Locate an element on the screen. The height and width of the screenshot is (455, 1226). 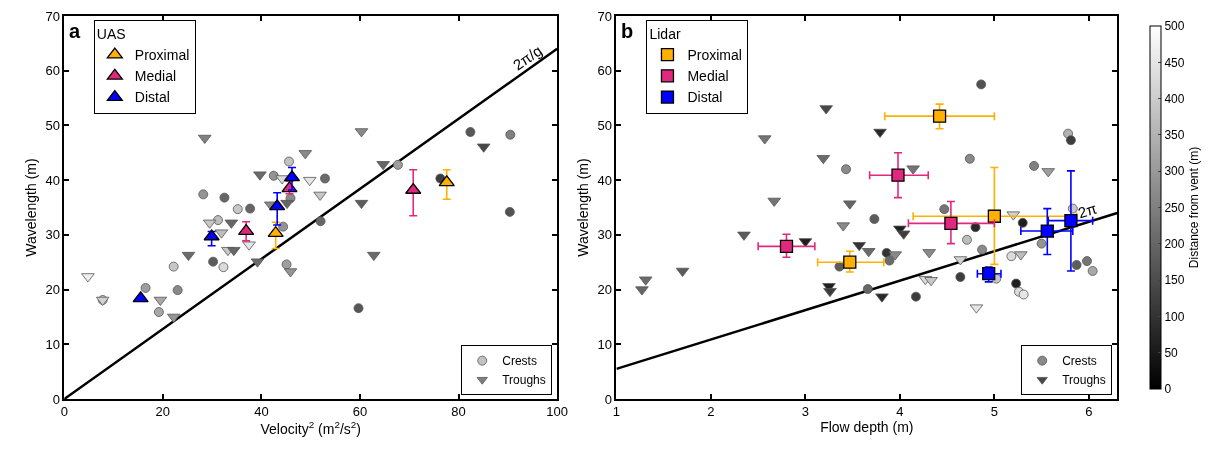
chart-title: a is located at coordinates (75, 31).